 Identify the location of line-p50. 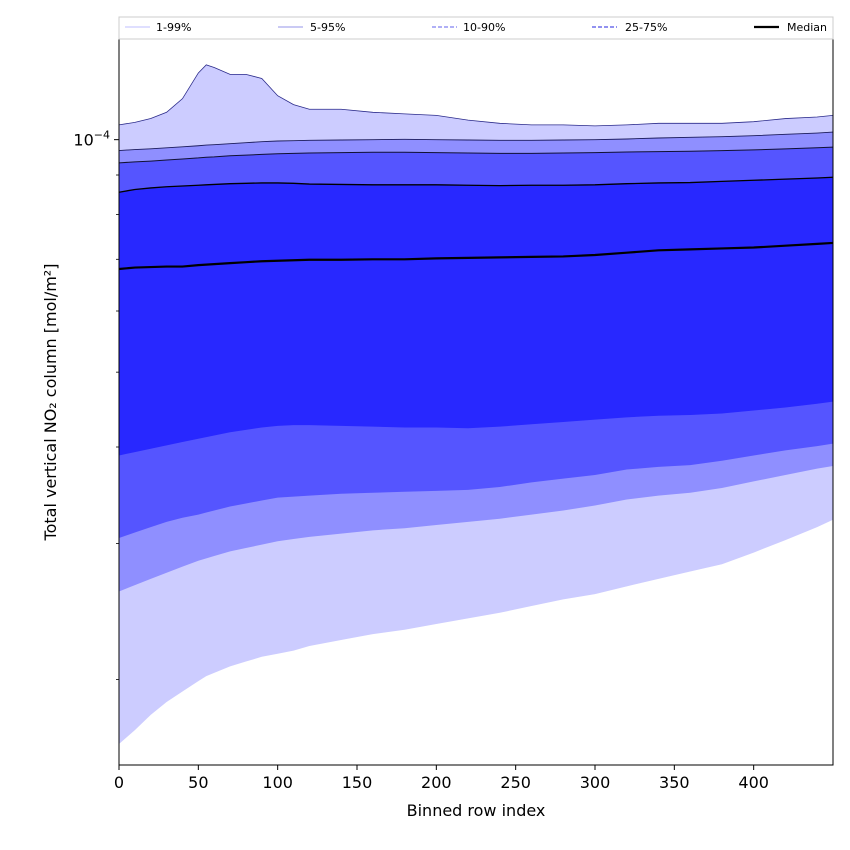
(476, 256).